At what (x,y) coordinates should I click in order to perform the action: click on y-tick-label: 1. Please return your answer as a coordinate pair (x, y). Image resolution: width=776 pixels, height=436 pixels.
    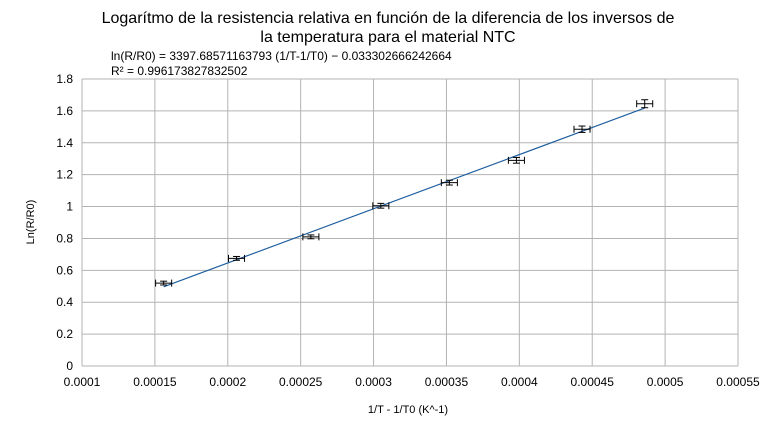
    Looking at the image, I should click on (69, 207).